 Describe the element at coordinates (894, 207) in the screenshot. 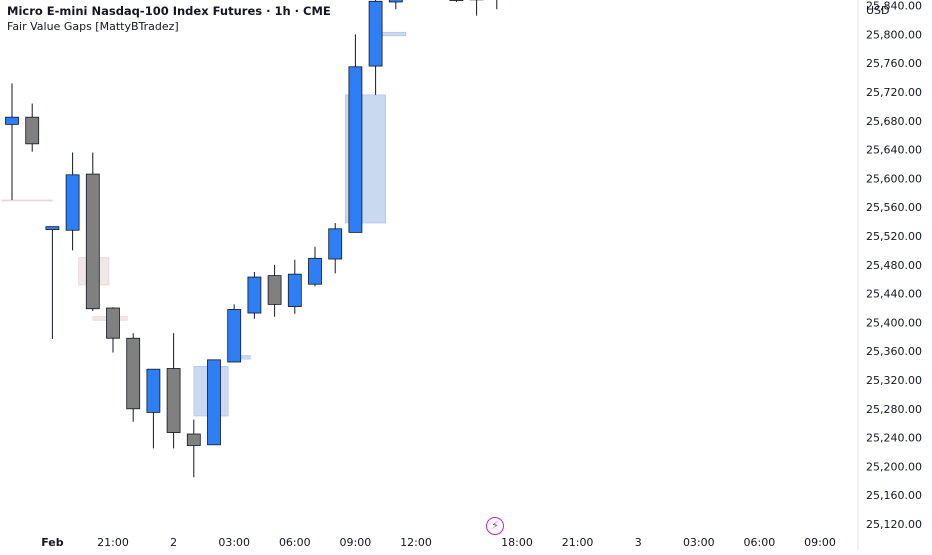

I see `price-tick-label: 25,560.00` at that location.